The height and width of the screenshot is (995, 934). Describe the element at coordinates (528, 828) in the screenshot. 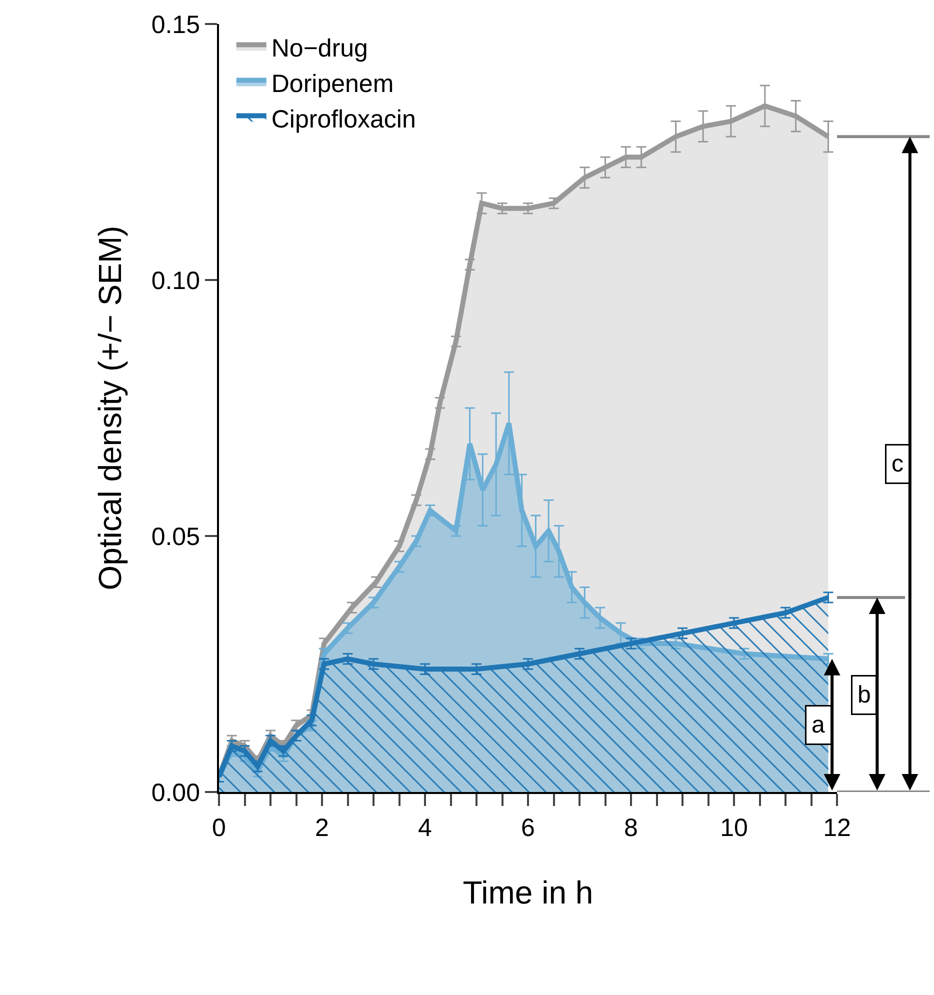

I see `x-tick-label: 6` at that location.